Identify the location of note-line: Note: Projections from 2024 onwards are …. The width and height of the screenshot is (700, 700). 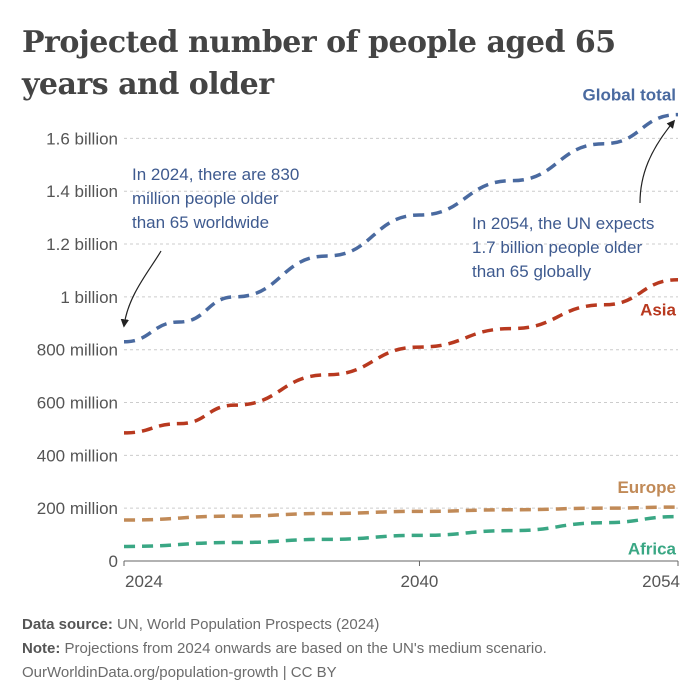
(352, 649).